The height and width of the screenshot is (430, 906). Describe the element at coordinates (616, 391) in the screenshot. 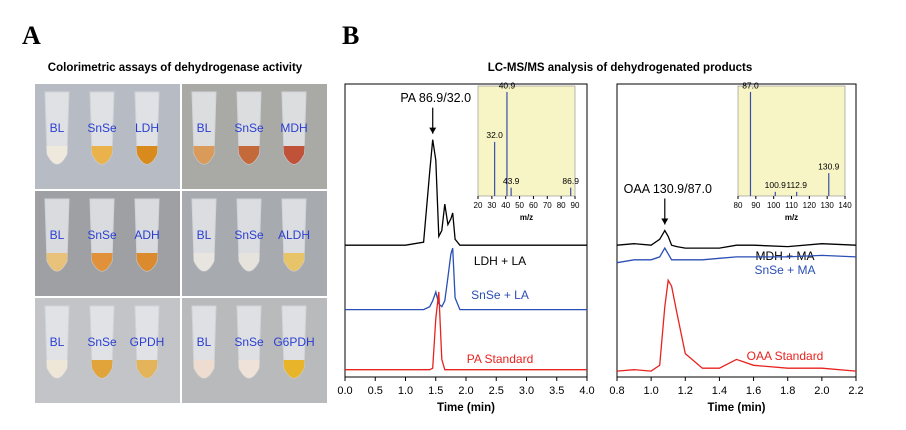

I see `x-tick-label: 0.8` at that location.